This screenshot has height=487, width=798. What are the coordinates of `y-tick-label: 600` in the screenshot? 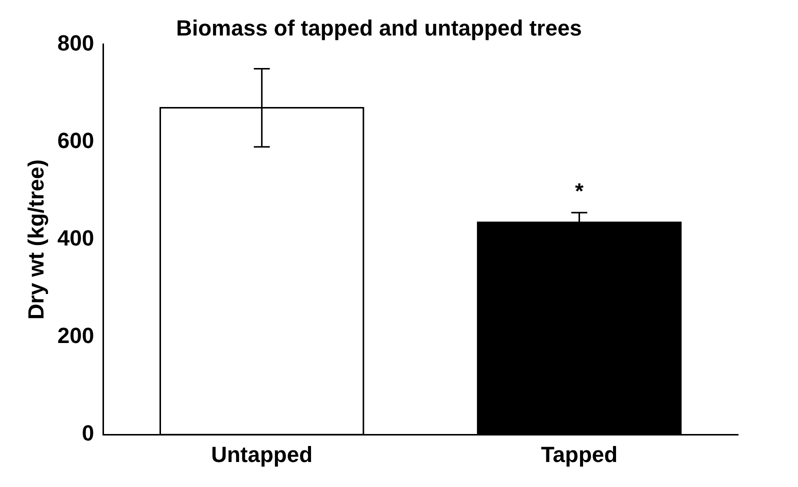 It's located at (75, 141).